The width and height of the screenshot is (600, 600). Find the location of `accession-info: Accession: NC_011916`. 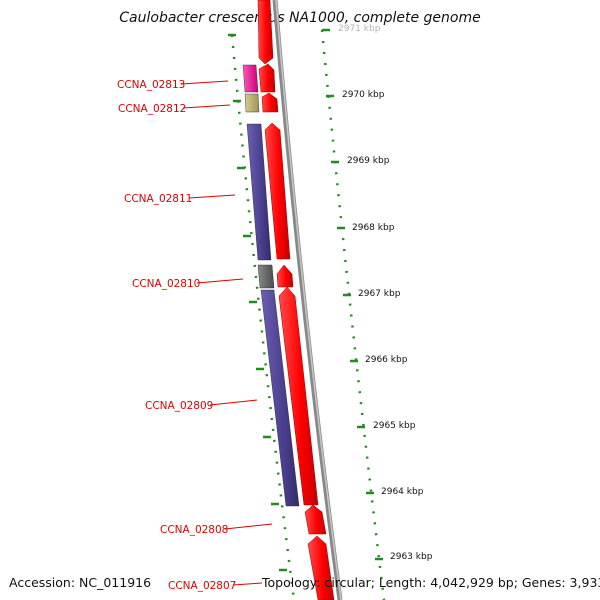

accession-info: Accession: NC_011916 is located at coordinates (80, 582).